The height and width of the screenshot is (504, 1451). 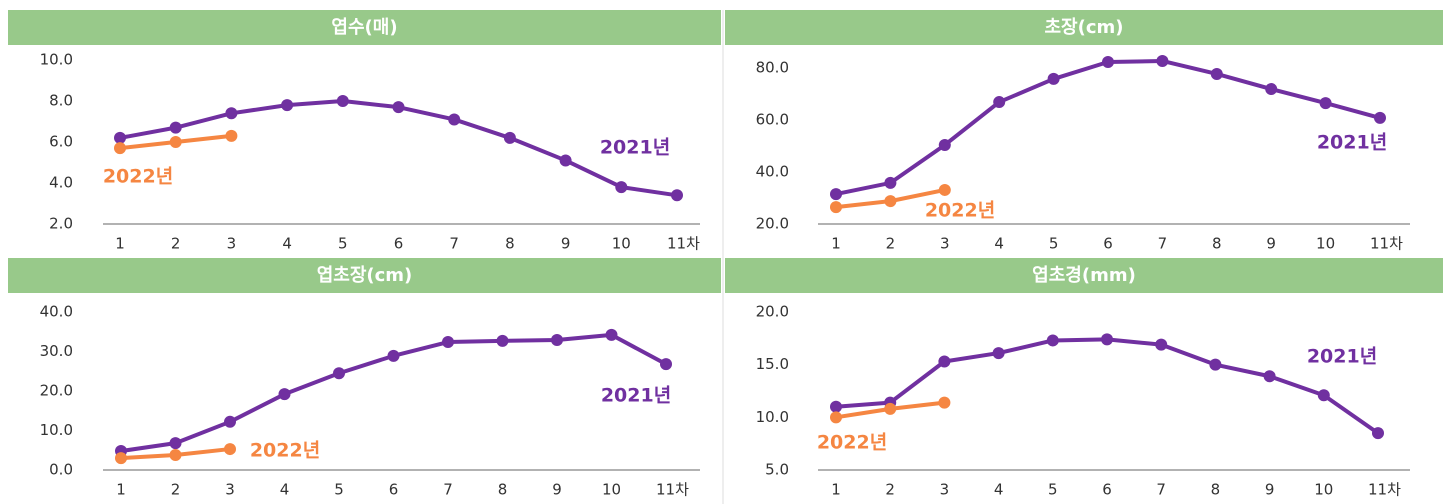 I want to click on y-tick-label: 8.0, so click(x=61, y=101).